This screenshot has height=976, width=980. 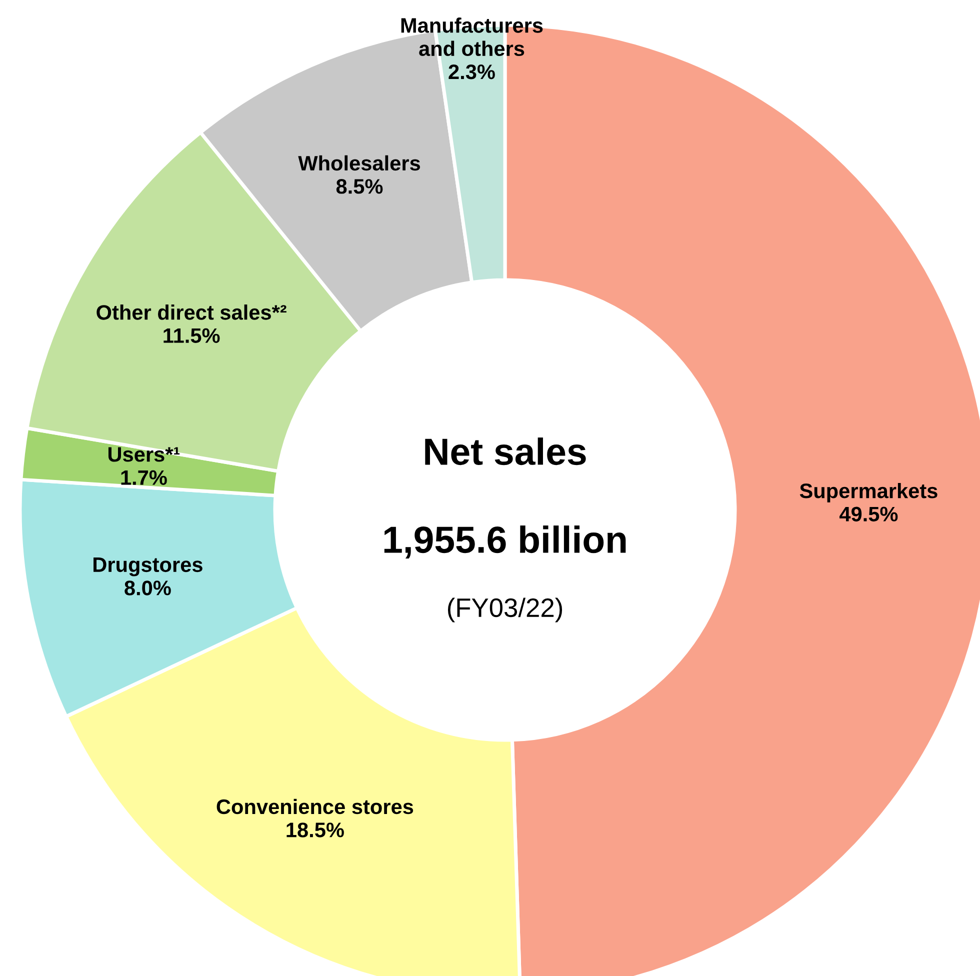 What do you see at coordinates (868, 514) in the screenshot?
I see `data-label: 49.5%` at bounding box center [868, 514].